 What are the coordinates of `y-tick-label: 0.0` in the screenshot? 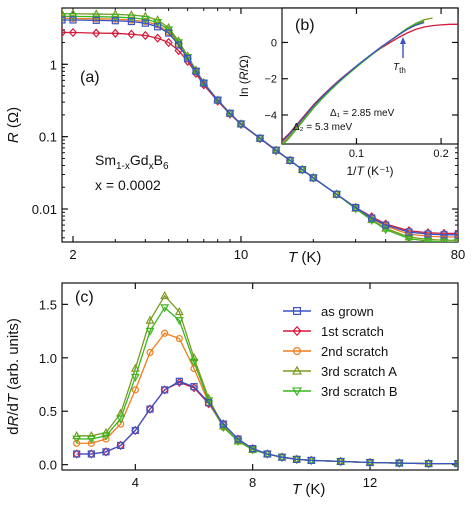 It's located at (48, 465).